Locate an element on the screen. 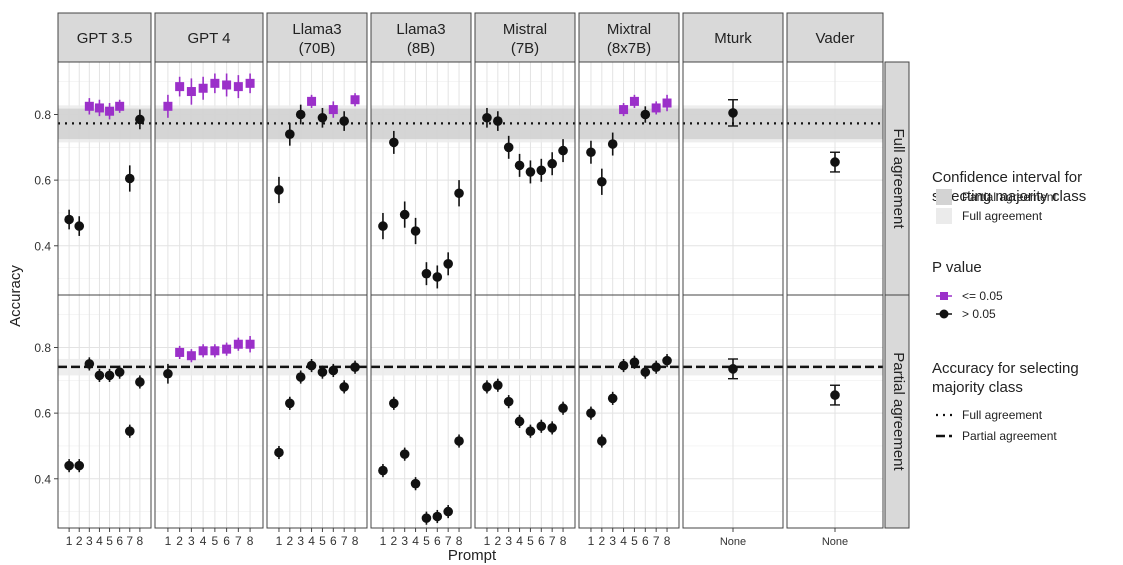 Image resolution: width=1123 pixels, height=565 pixels. column-title-line1: Mixtral is located at coordinates (629, 29).